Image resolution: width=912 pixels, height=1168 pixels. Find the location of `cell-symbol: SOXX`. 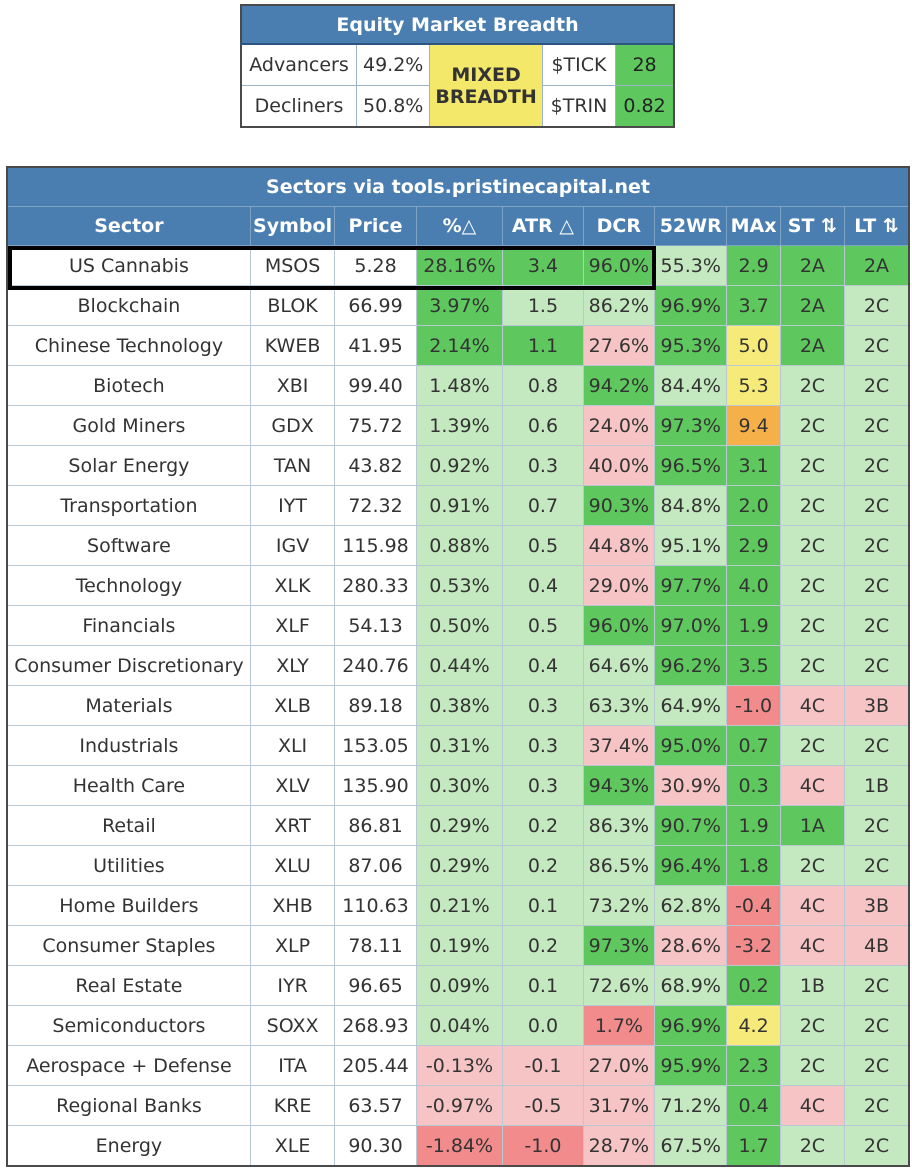

cell-symbol: SOXX is located at coordinates (292, 1025).